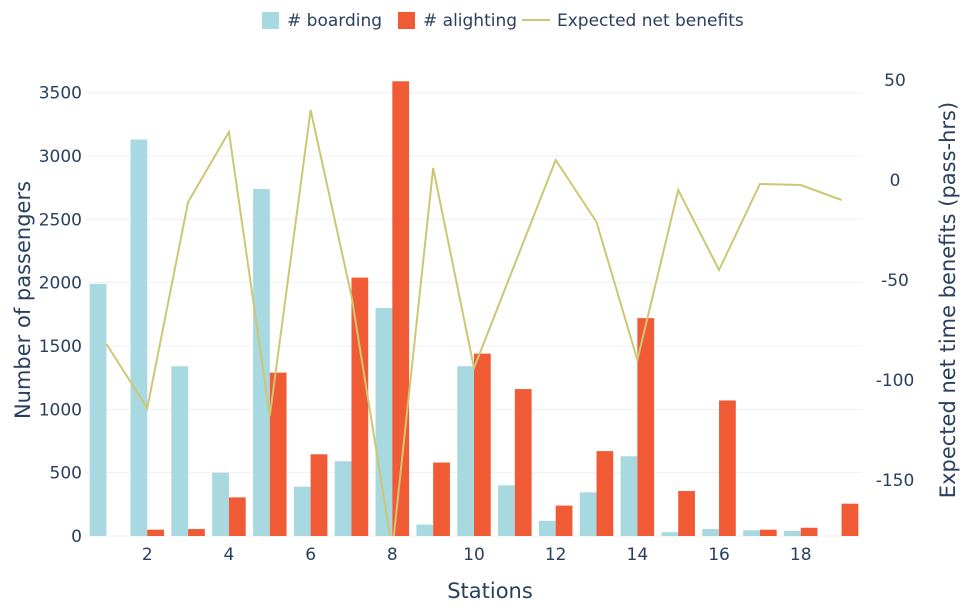  What do you see at coordinates (60, 157) in the screenshot?
I see `y-tick-label: 3000` at bounding box center [60, 157].